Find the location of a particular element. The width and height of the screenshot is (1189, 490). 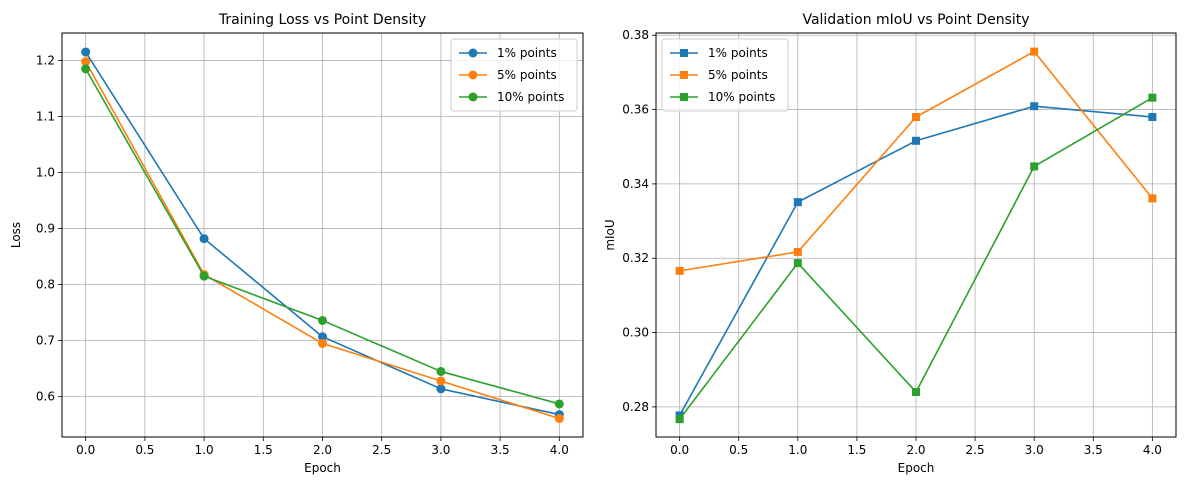

y-axis-label: Loss is located at coordinates (16, 235).